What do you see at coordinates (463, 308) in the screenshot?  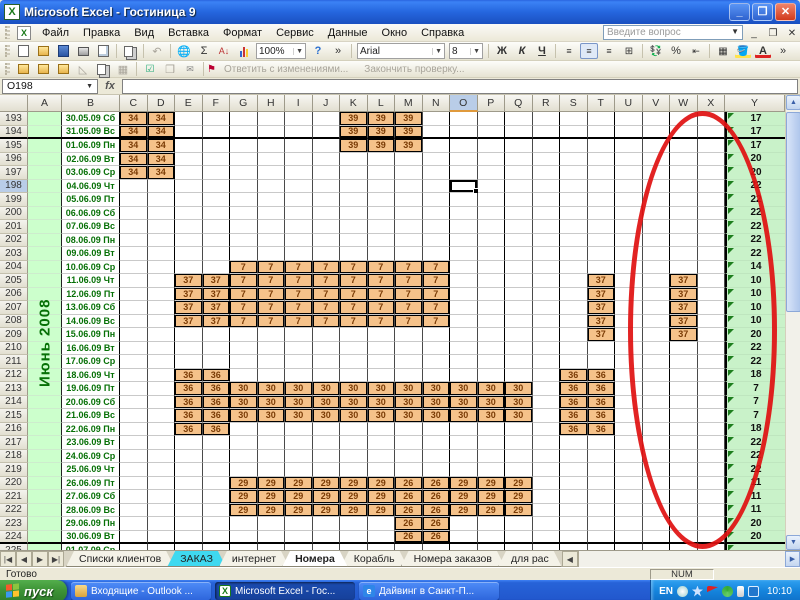 I see `cell-O207` at bounding box center [463, 308].